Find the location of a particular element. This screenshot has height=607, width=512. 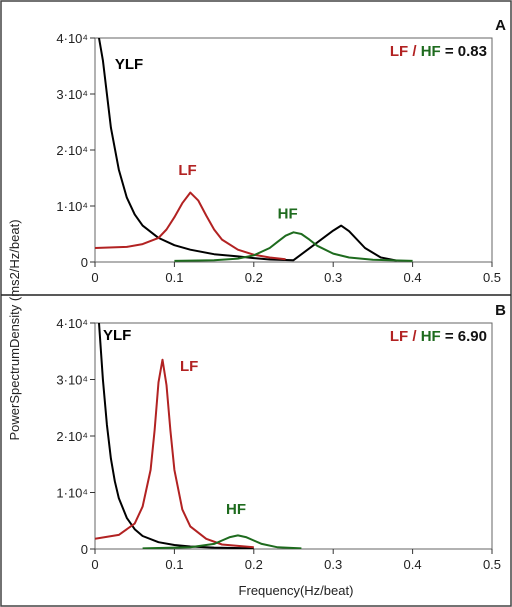

ratio-annotation: LF / HF = 0.83 is located at coordinates (438, 51).